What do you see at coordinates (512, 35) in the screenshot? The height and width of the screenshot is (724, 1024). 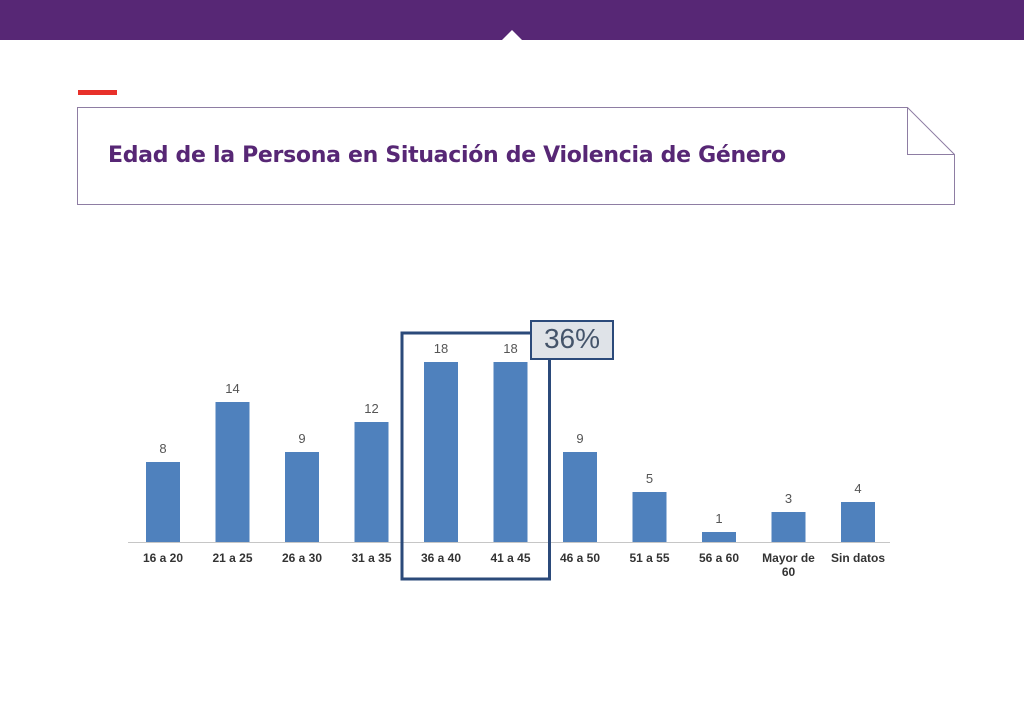 I see `header-notch` at bounding box center [512, 35].